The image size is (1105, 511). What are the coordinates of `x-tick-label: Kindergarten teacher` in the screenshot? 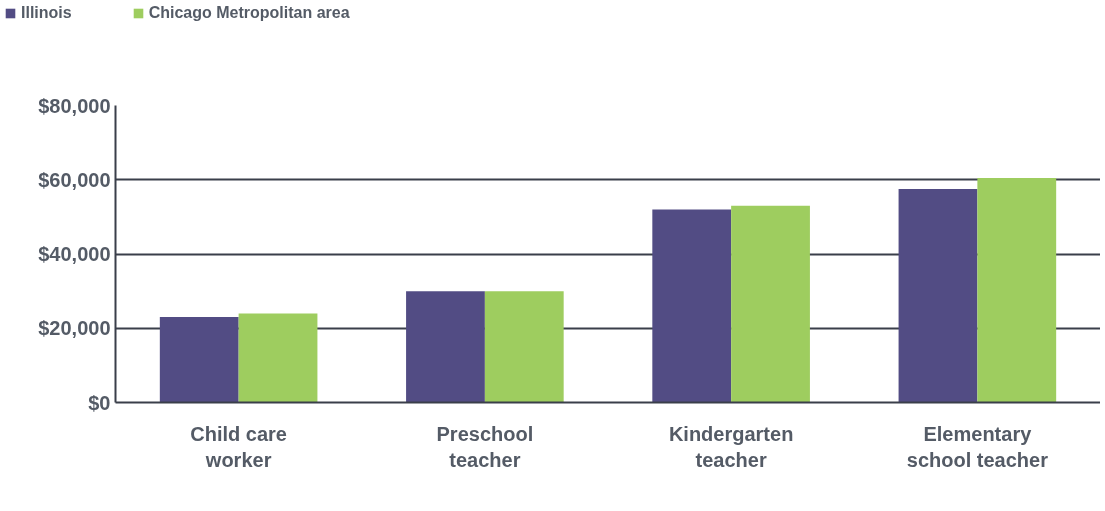 It's located at (731, 446).